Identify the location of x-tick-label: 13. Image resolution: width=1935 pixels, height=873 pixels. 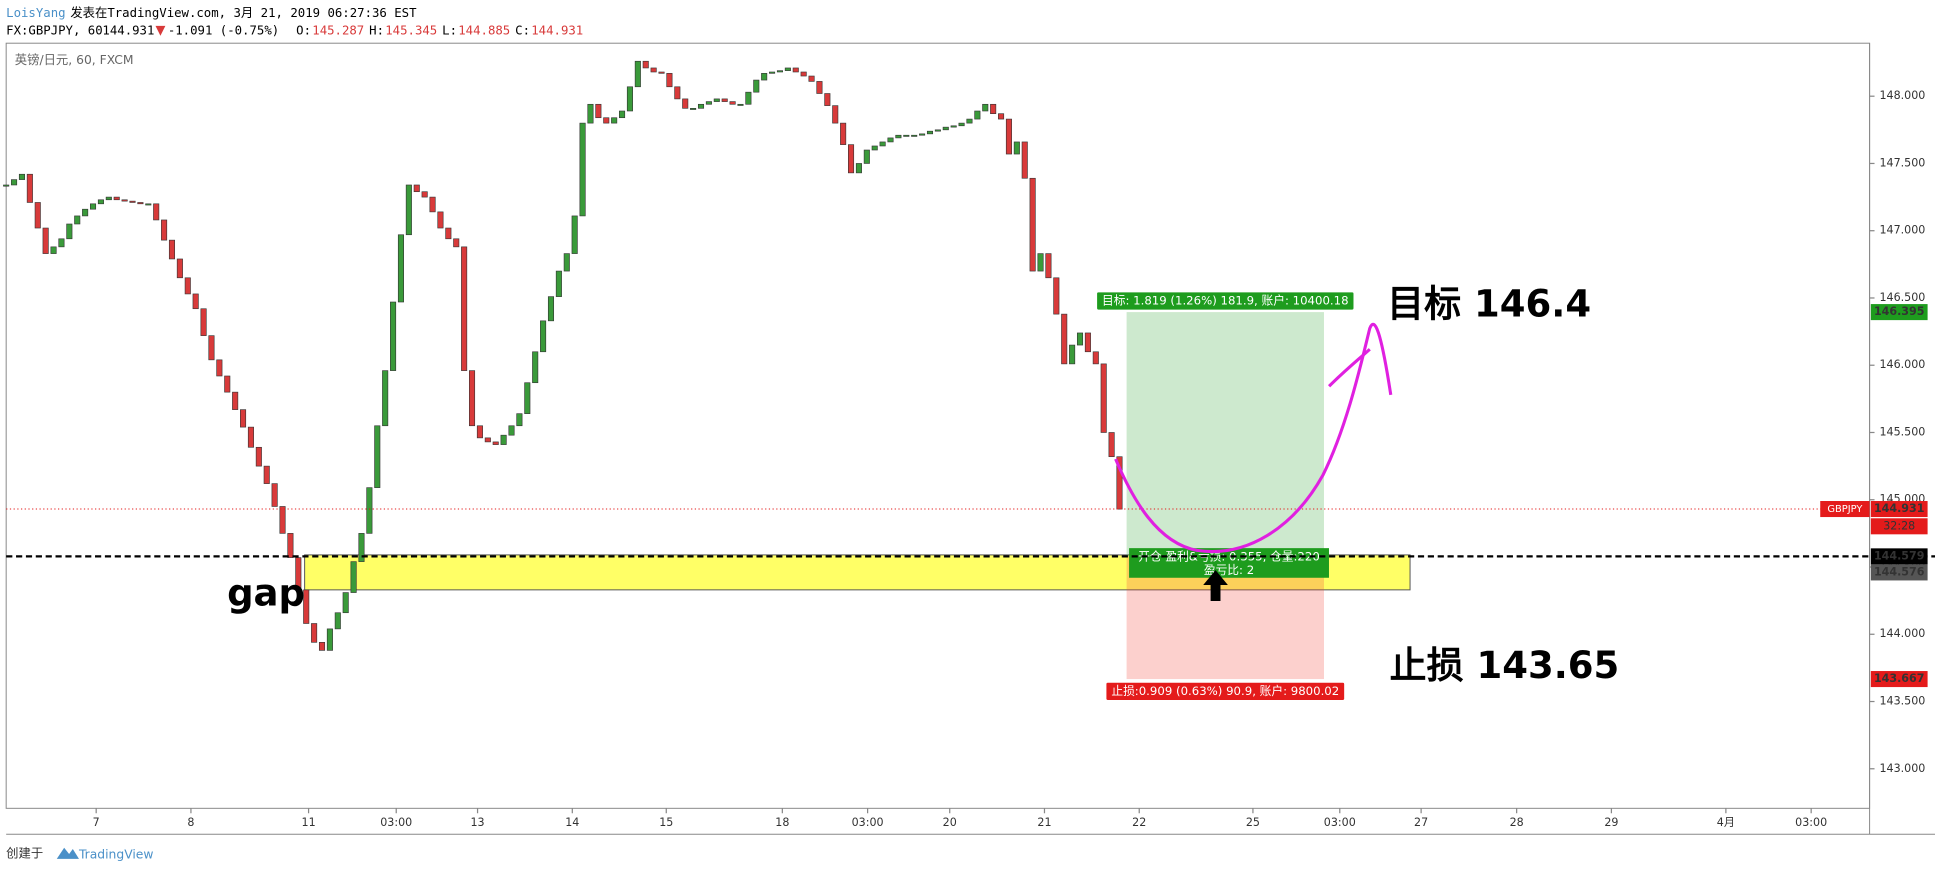
(477, 822).